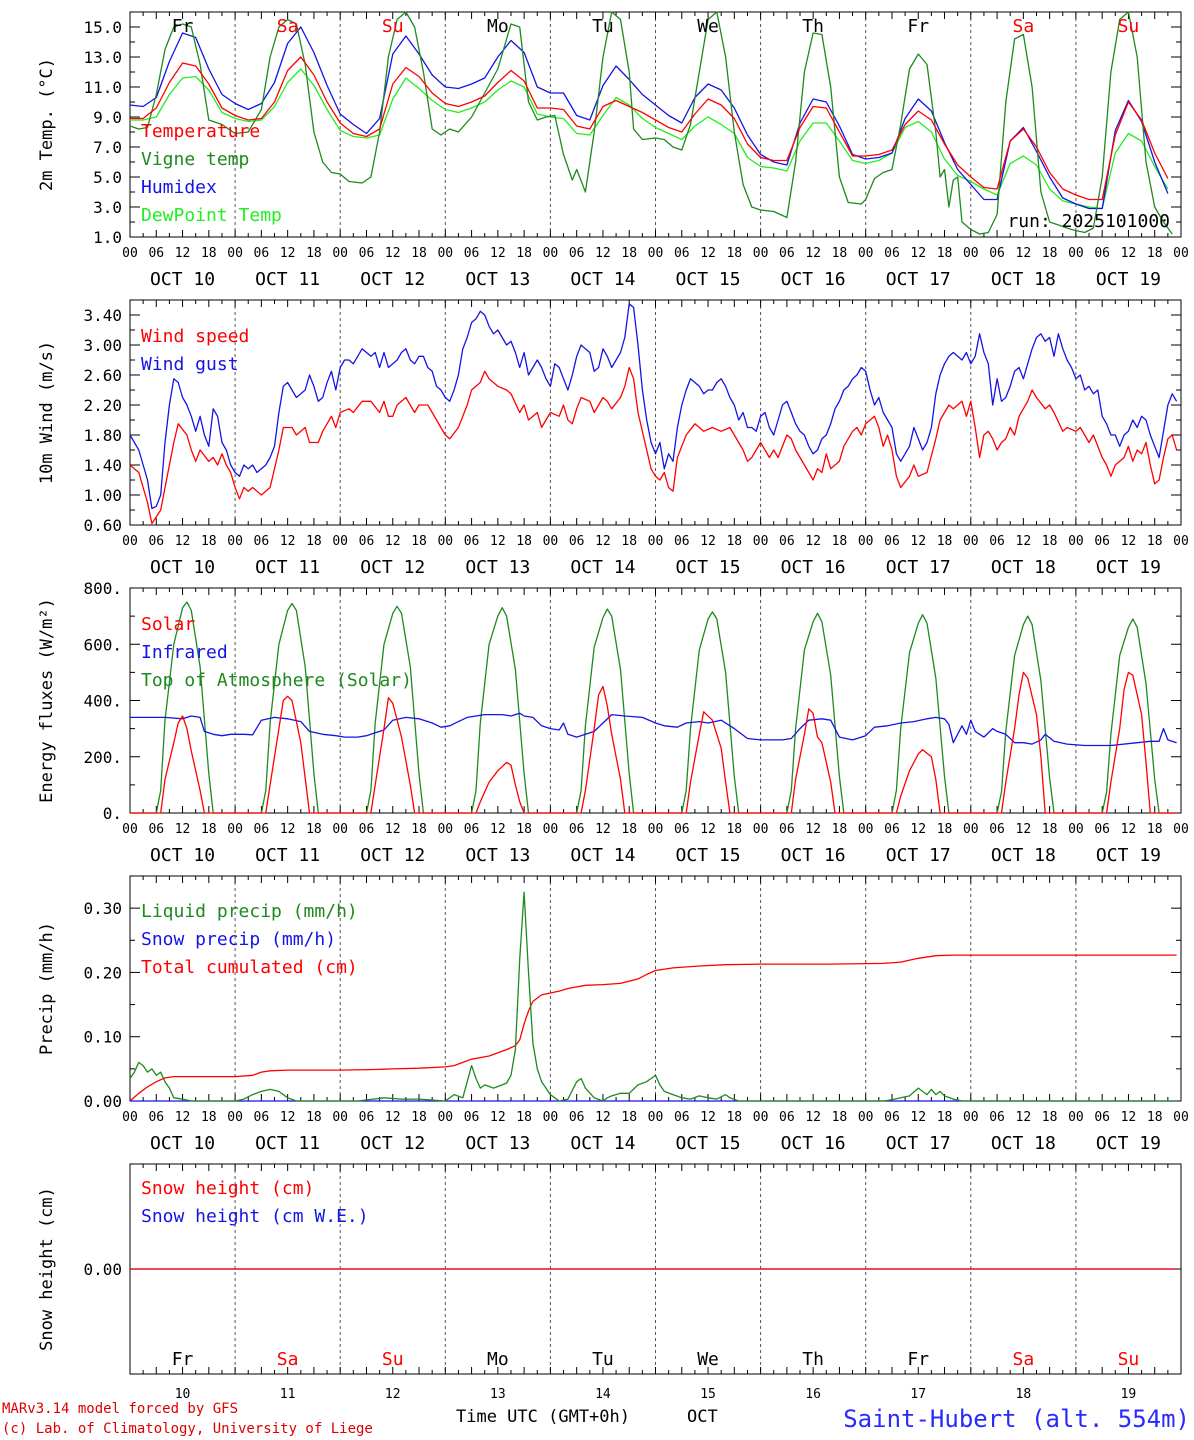 The width and height of the screenshot is (1194, 1440). Describe the element at coordinates (102, 405) in the screenshot. I see `y-tick-label: 2.20` at that location.